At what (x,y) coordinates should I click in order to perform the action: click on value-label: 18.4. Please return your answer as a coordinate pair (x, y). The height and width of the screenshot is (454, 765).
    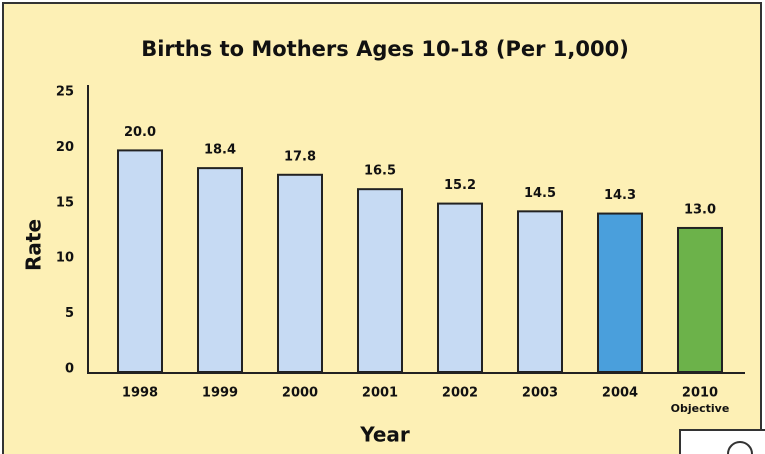
    Looking at the image, I should click on (220, 150).